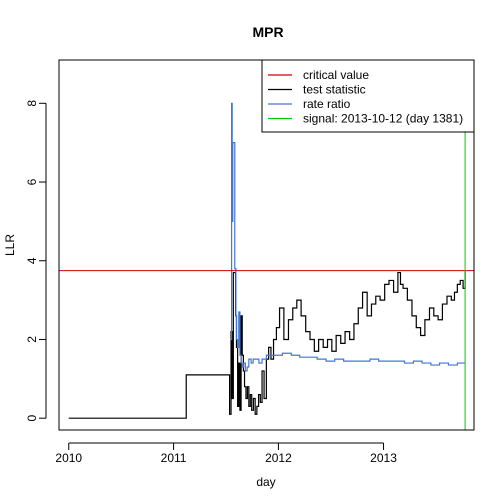 Image resolution: width=504 pixels, height=504 pixels. What do you see at coordinates (368, 96) in the screenshot?
I see `legend-box` at bounding box center [368, 96].